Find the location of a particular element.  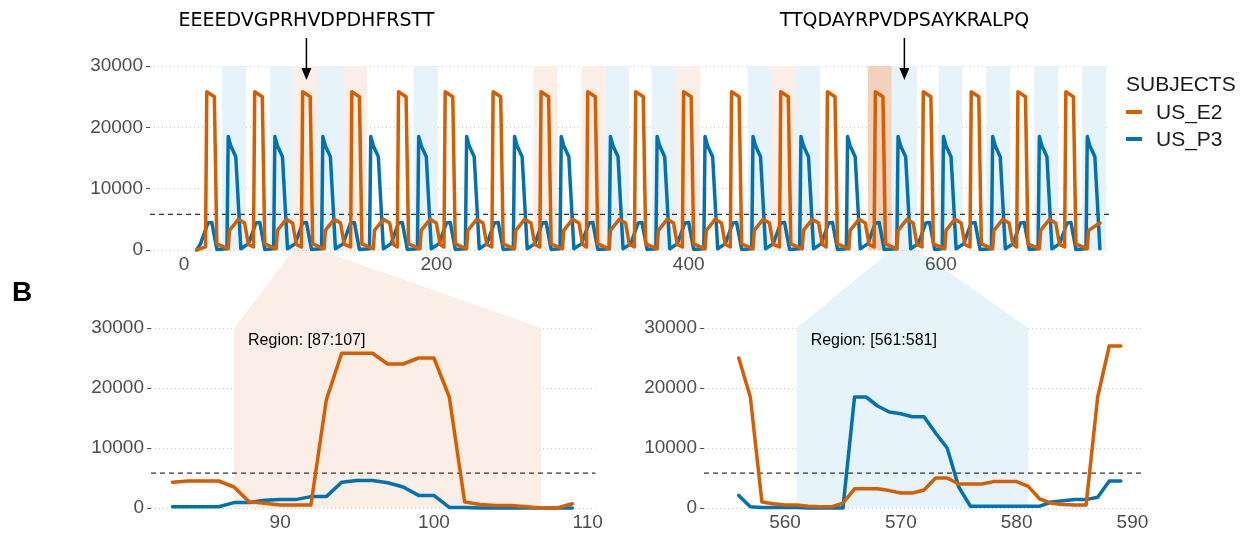

x-tick-label: 600 is located at coordinates (941, 263).